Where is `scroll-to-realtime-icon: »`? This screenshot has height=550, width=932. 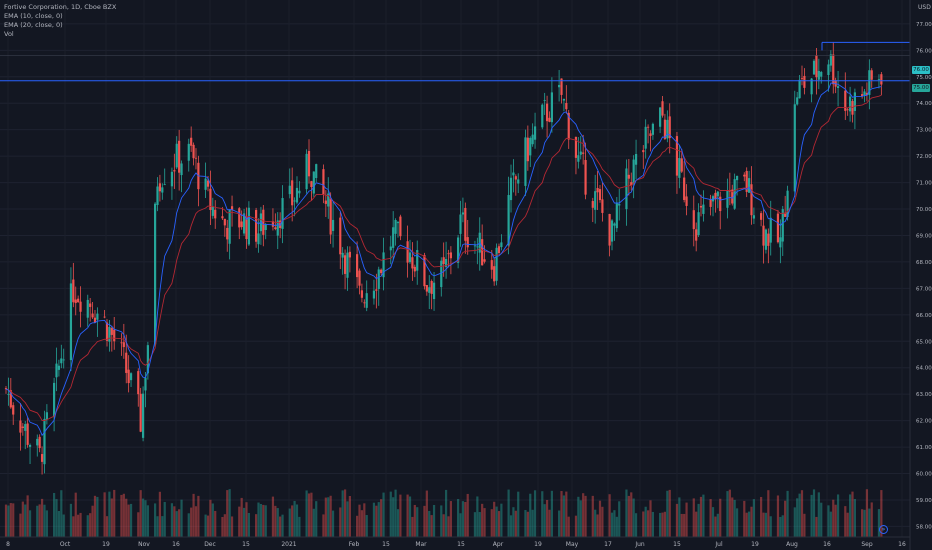 scroll-to-realtime-icon: » is located at coordinates (883, 529).